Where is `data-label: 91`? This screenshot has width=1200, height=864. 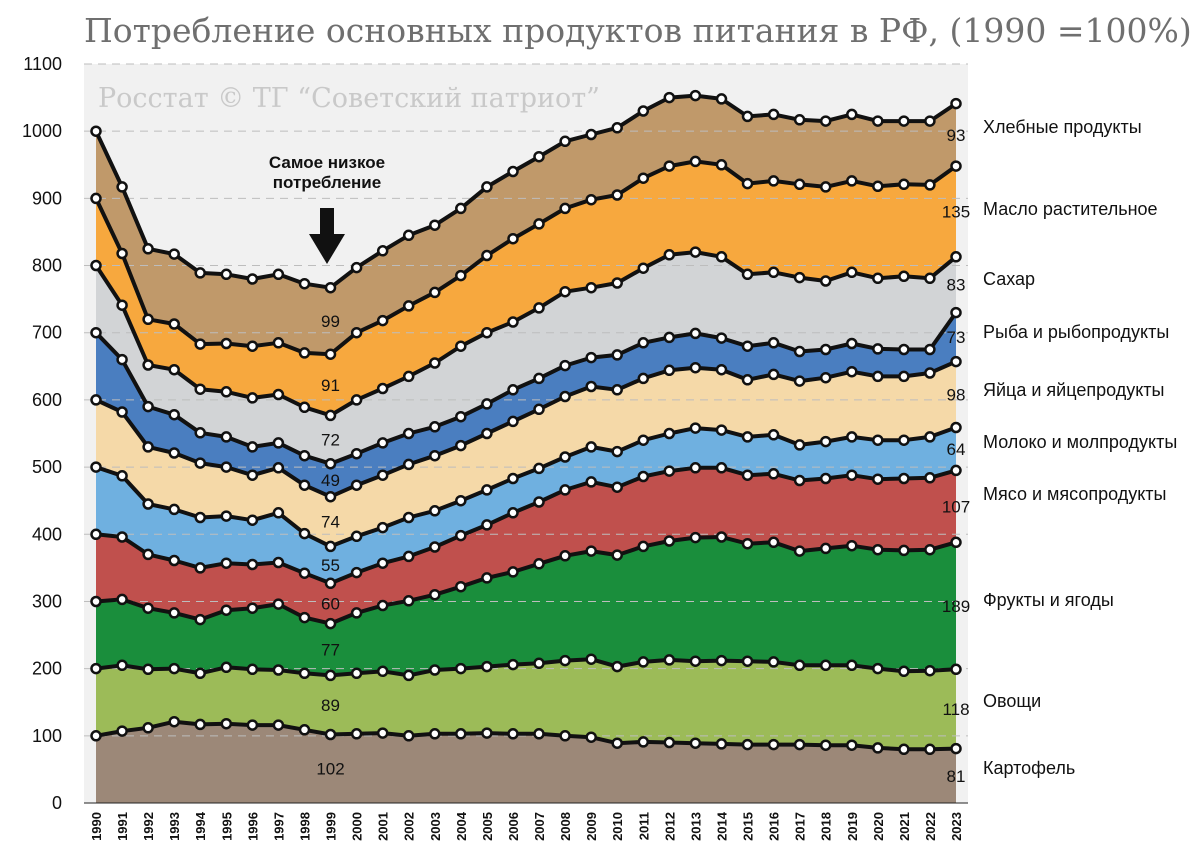 data-label: 91 is located at coordinates (330, 385).